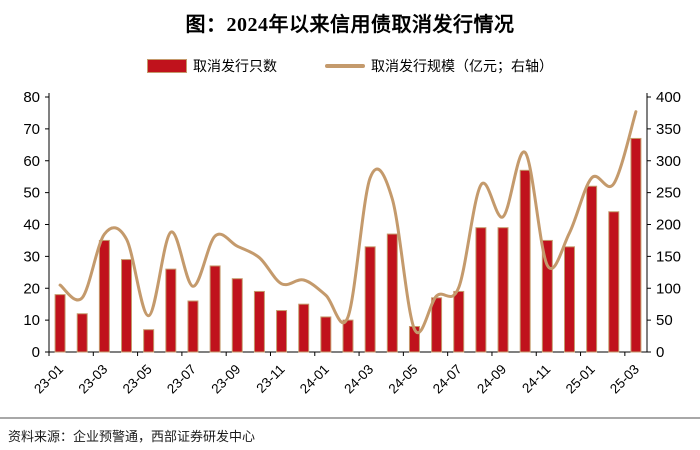 This screenshot has height=450, width=700. Describe the element at coordinates (235, 67) in the screenshot. I see `legend-label-bars: 取消发行只数` at that location.